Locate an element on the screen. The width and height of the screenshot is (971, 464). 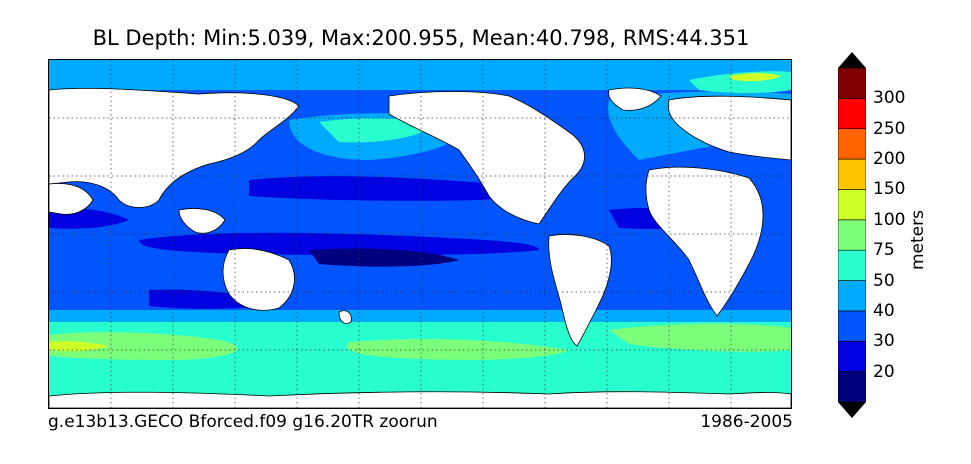
colorbar-tick-label: 30 is located at coordinates (884, 341).